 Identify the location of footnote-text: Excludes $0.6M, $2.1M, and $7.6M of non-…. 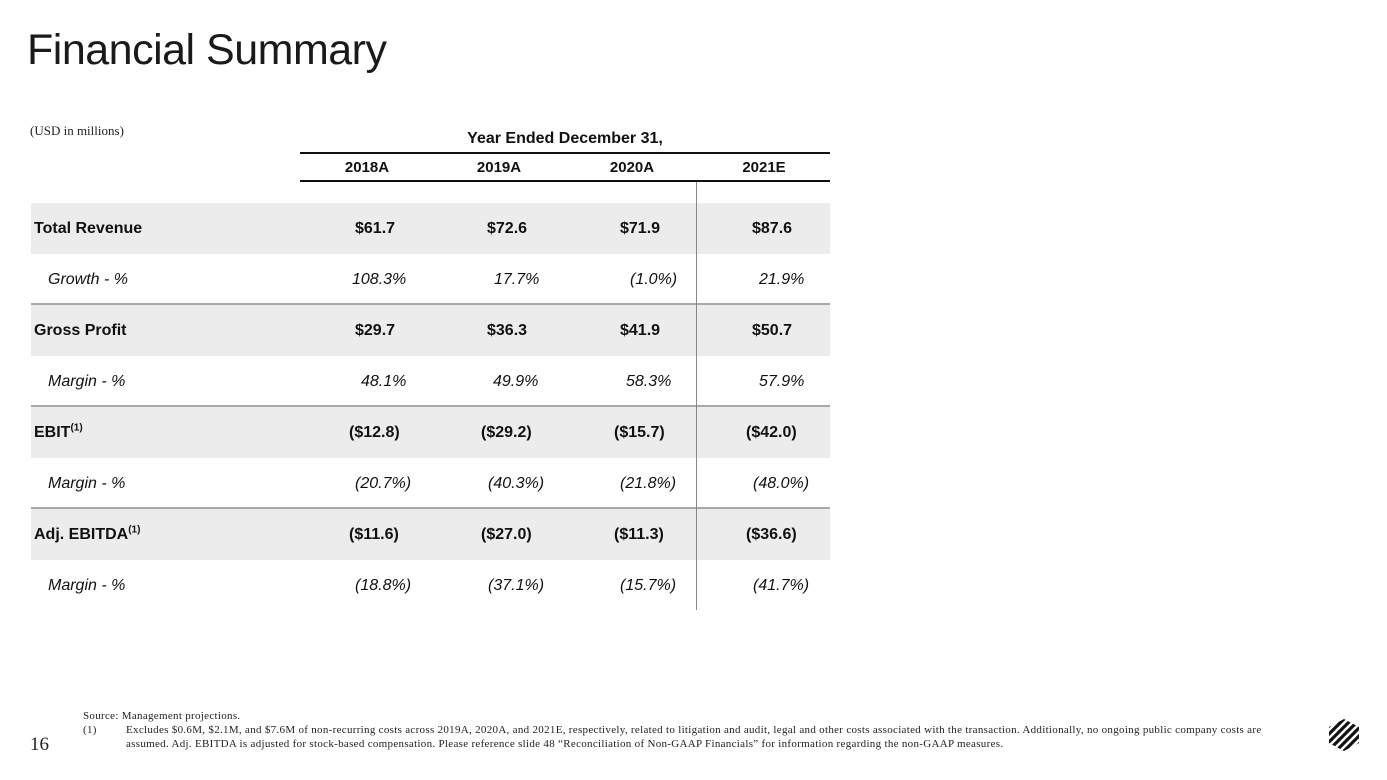
(694, 737).